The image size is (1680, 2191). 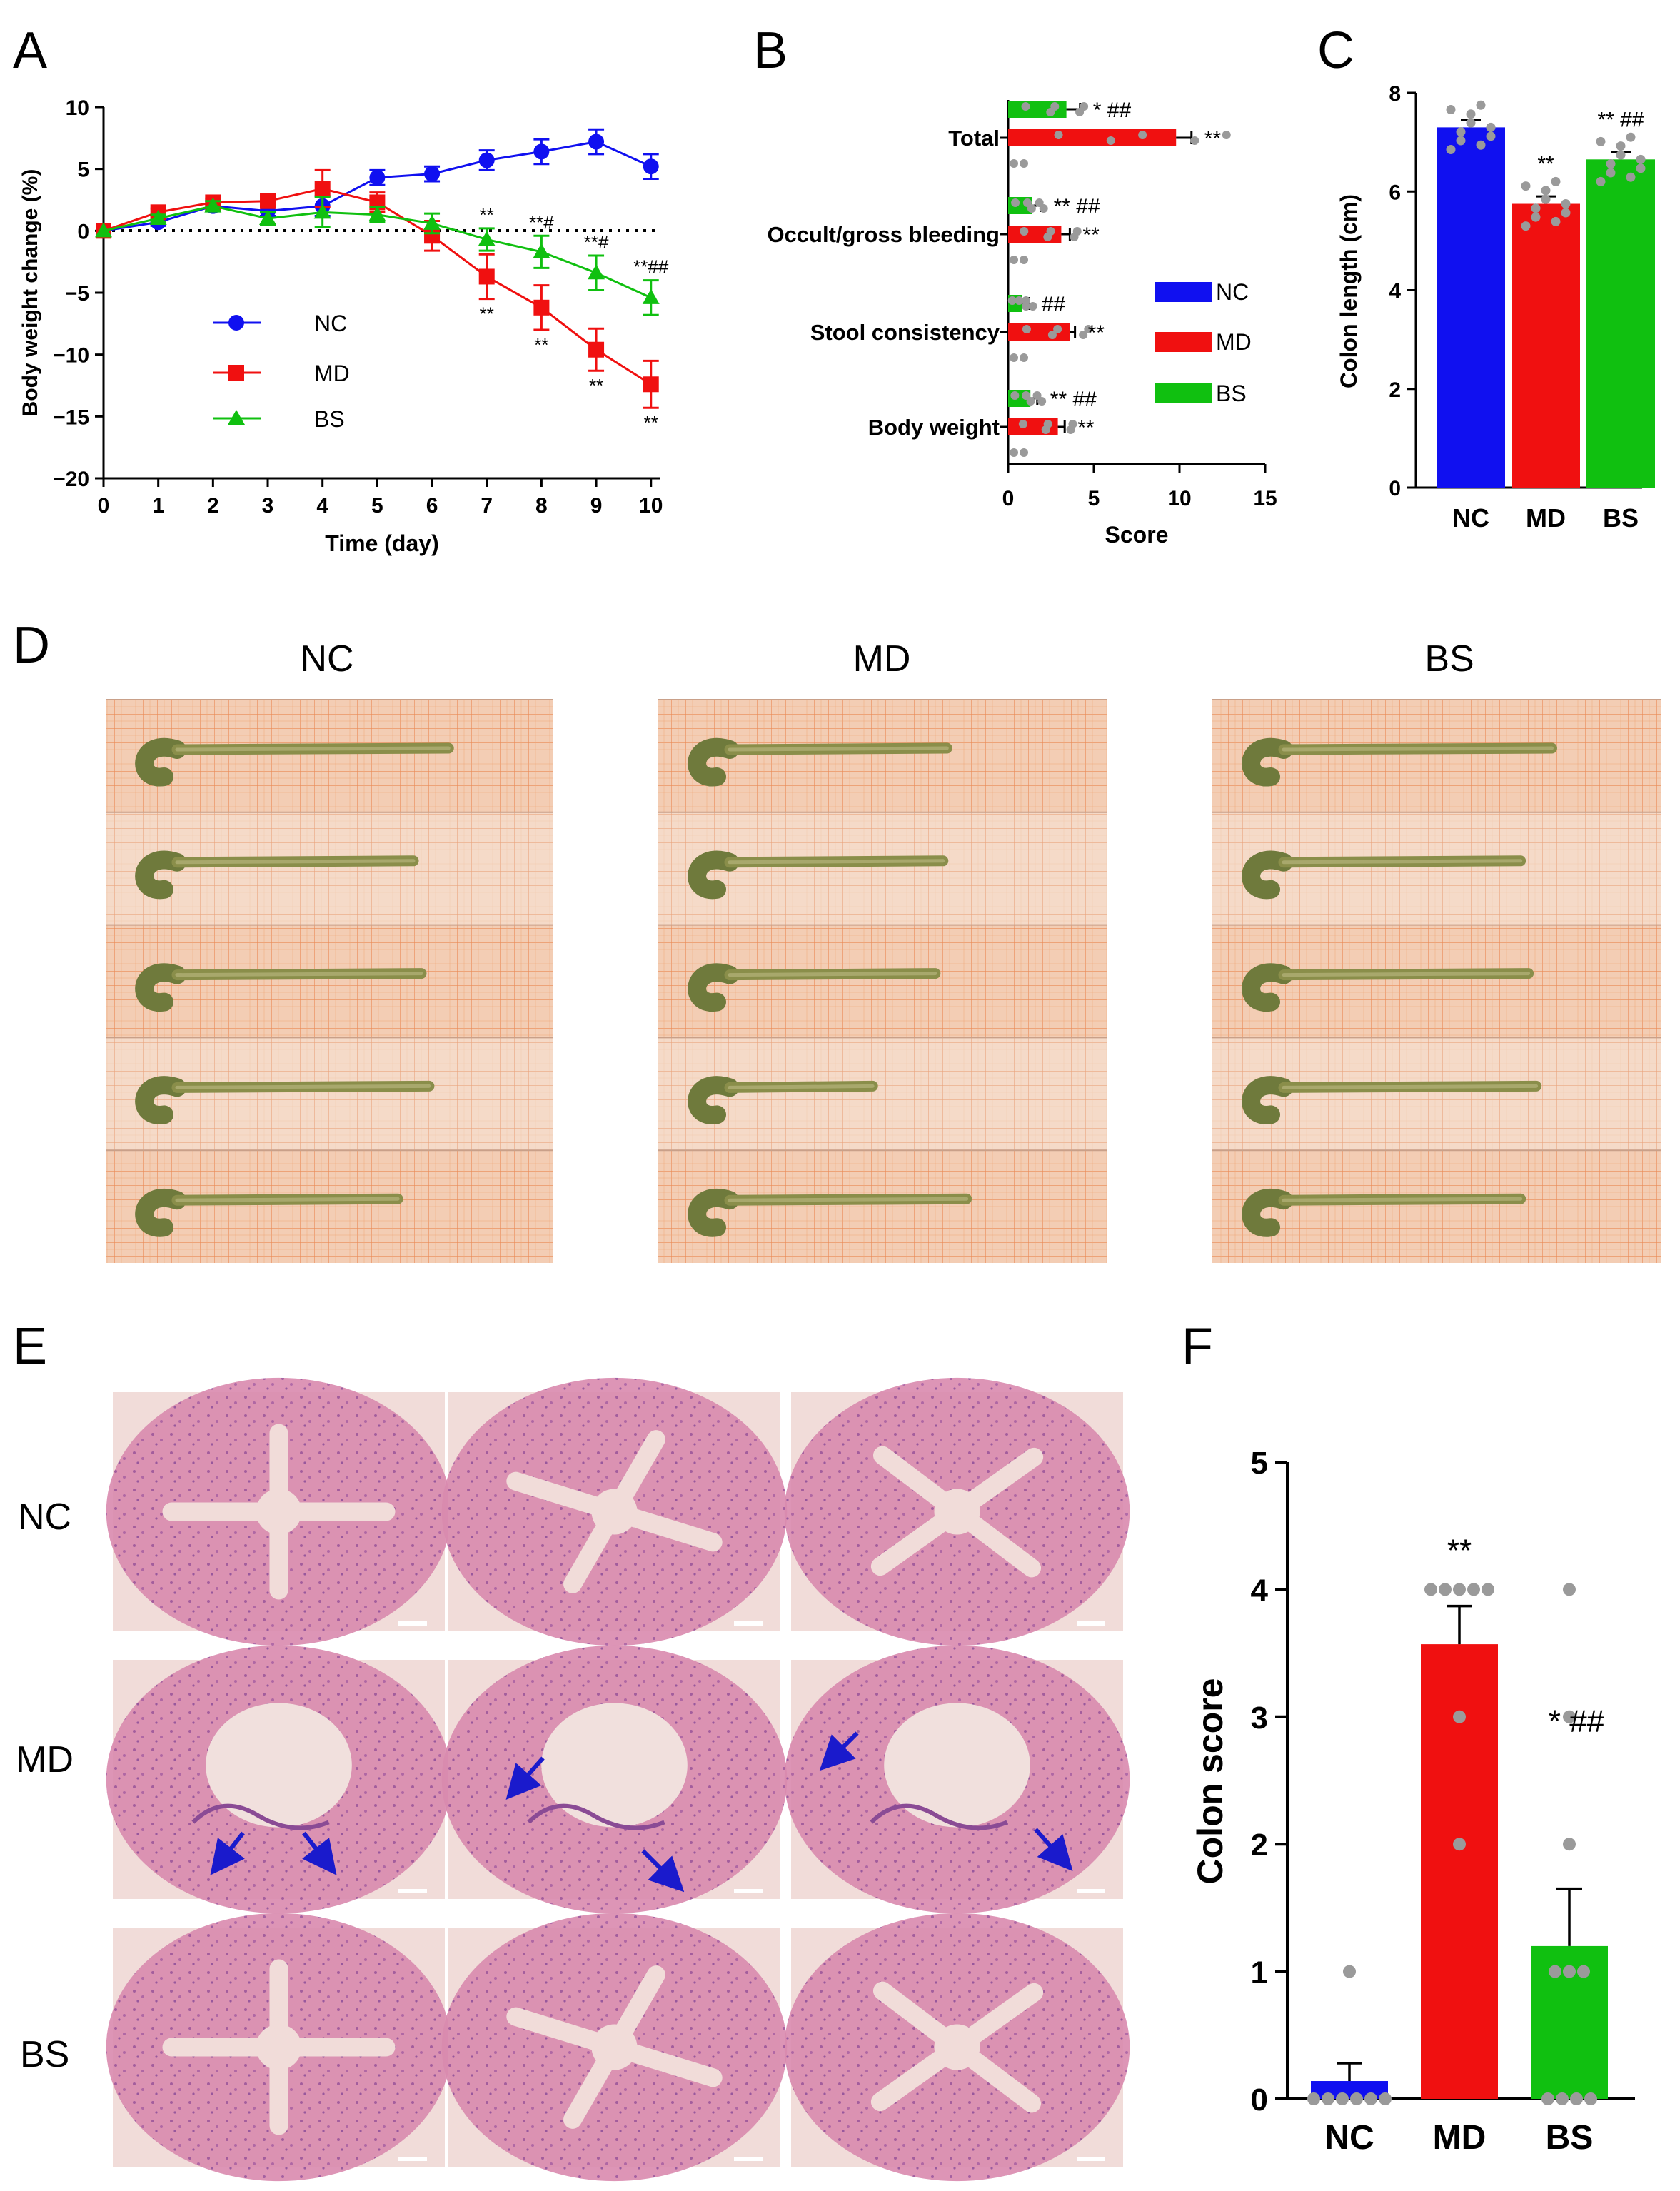 What do you see at coordinates (1546, 518) in the screenshot?
I see `c-category-label: MD` at bounding box center [1546, 518].